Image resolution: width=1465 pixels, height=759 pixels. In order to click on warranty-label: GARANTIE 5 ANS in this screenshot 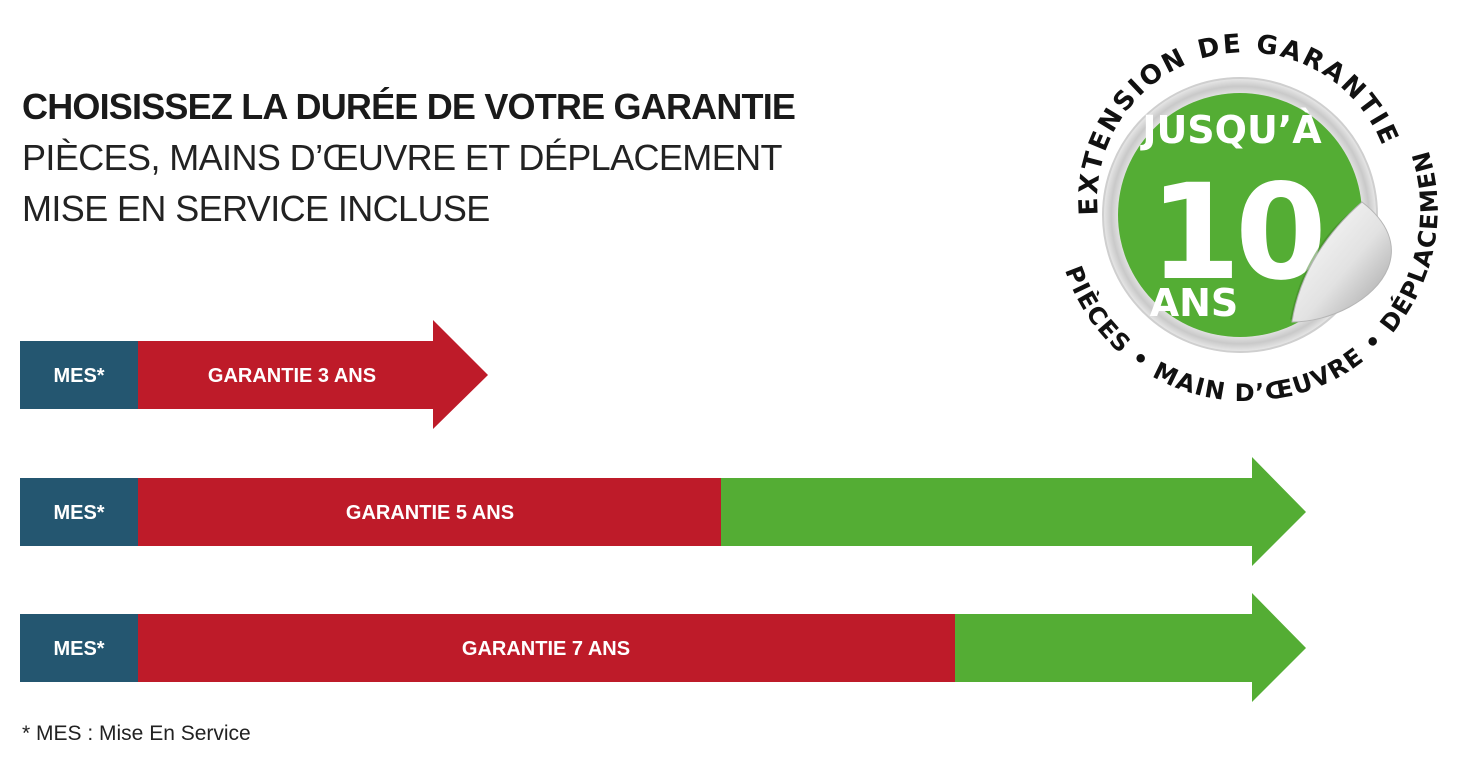, I will do `click(430, 513)`.